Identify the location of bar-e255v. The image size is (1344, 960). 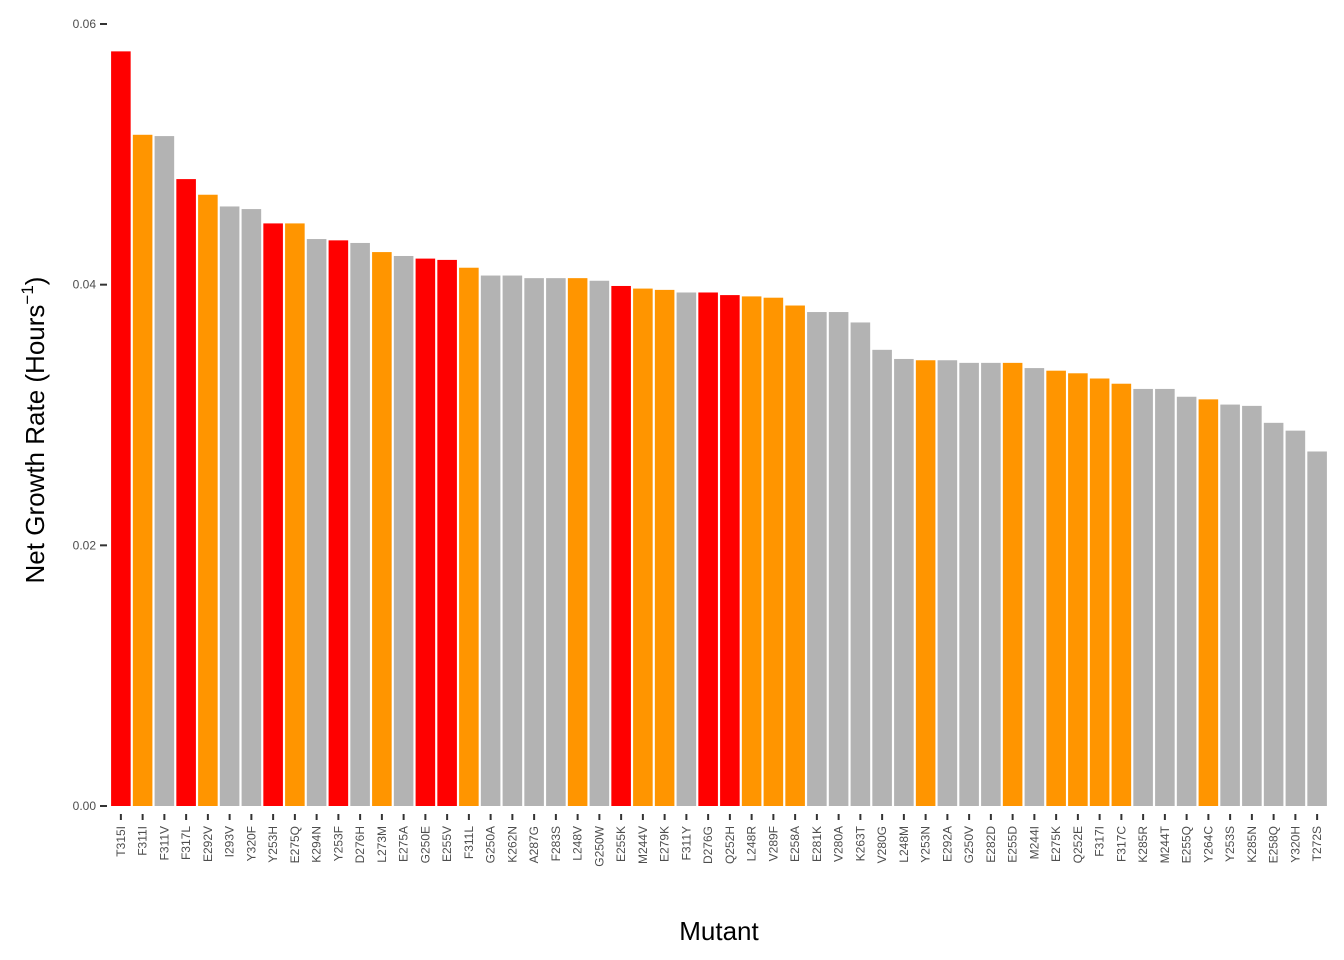
(447, 532).